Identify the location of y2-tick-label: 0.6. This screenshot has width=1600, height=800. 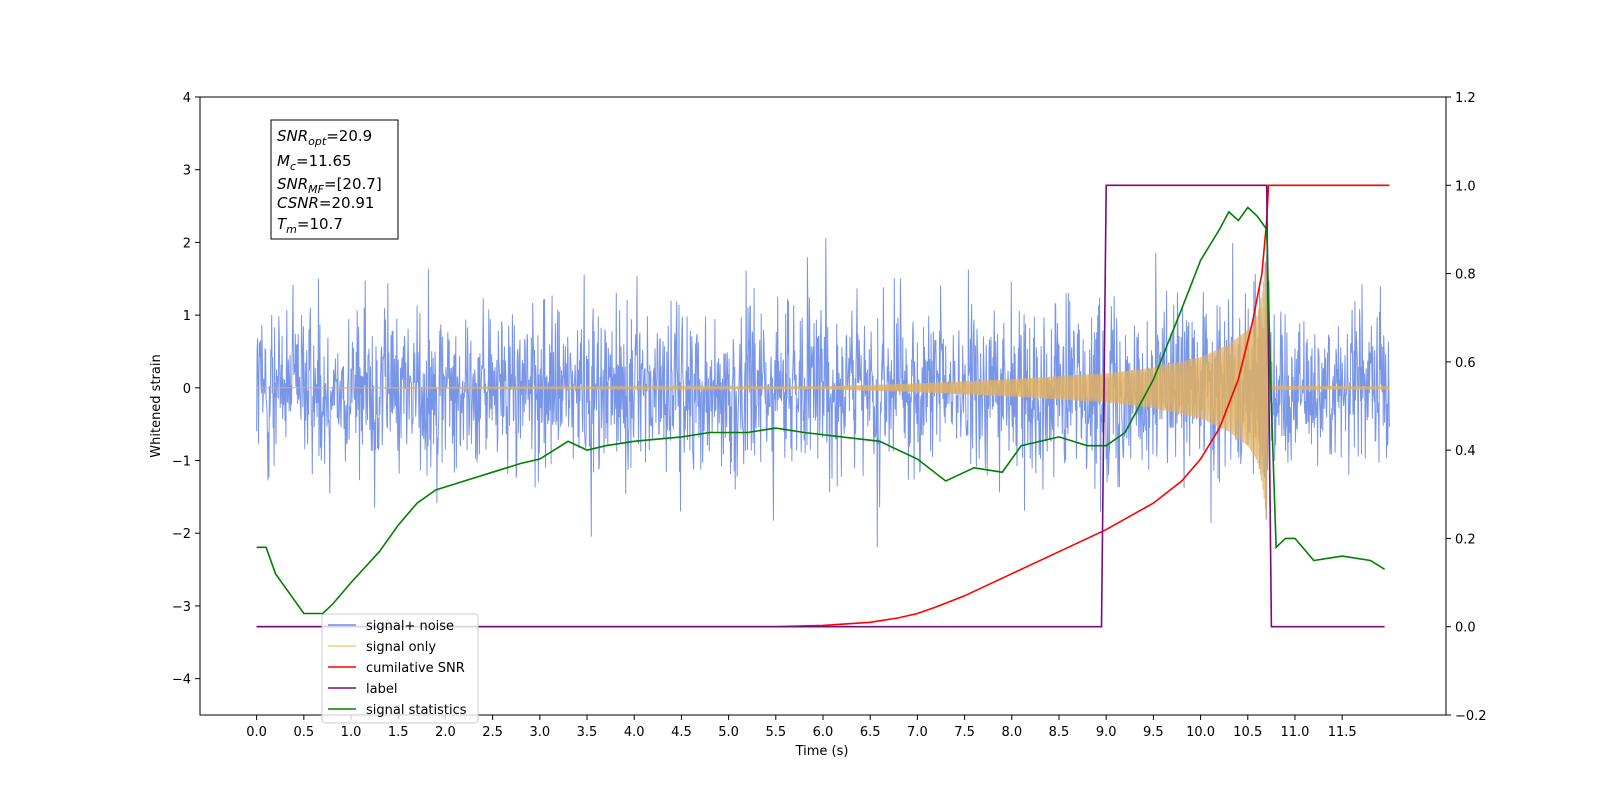
(1465, 363).